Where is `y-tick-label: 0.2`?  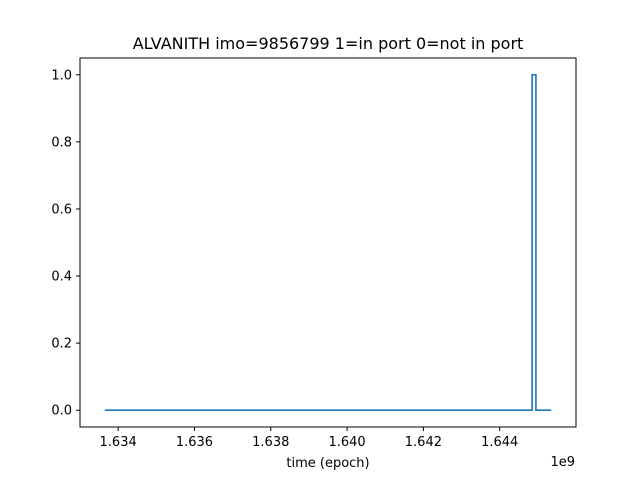 y-tick-label: 0.2 is located at coordinates (61, 344).